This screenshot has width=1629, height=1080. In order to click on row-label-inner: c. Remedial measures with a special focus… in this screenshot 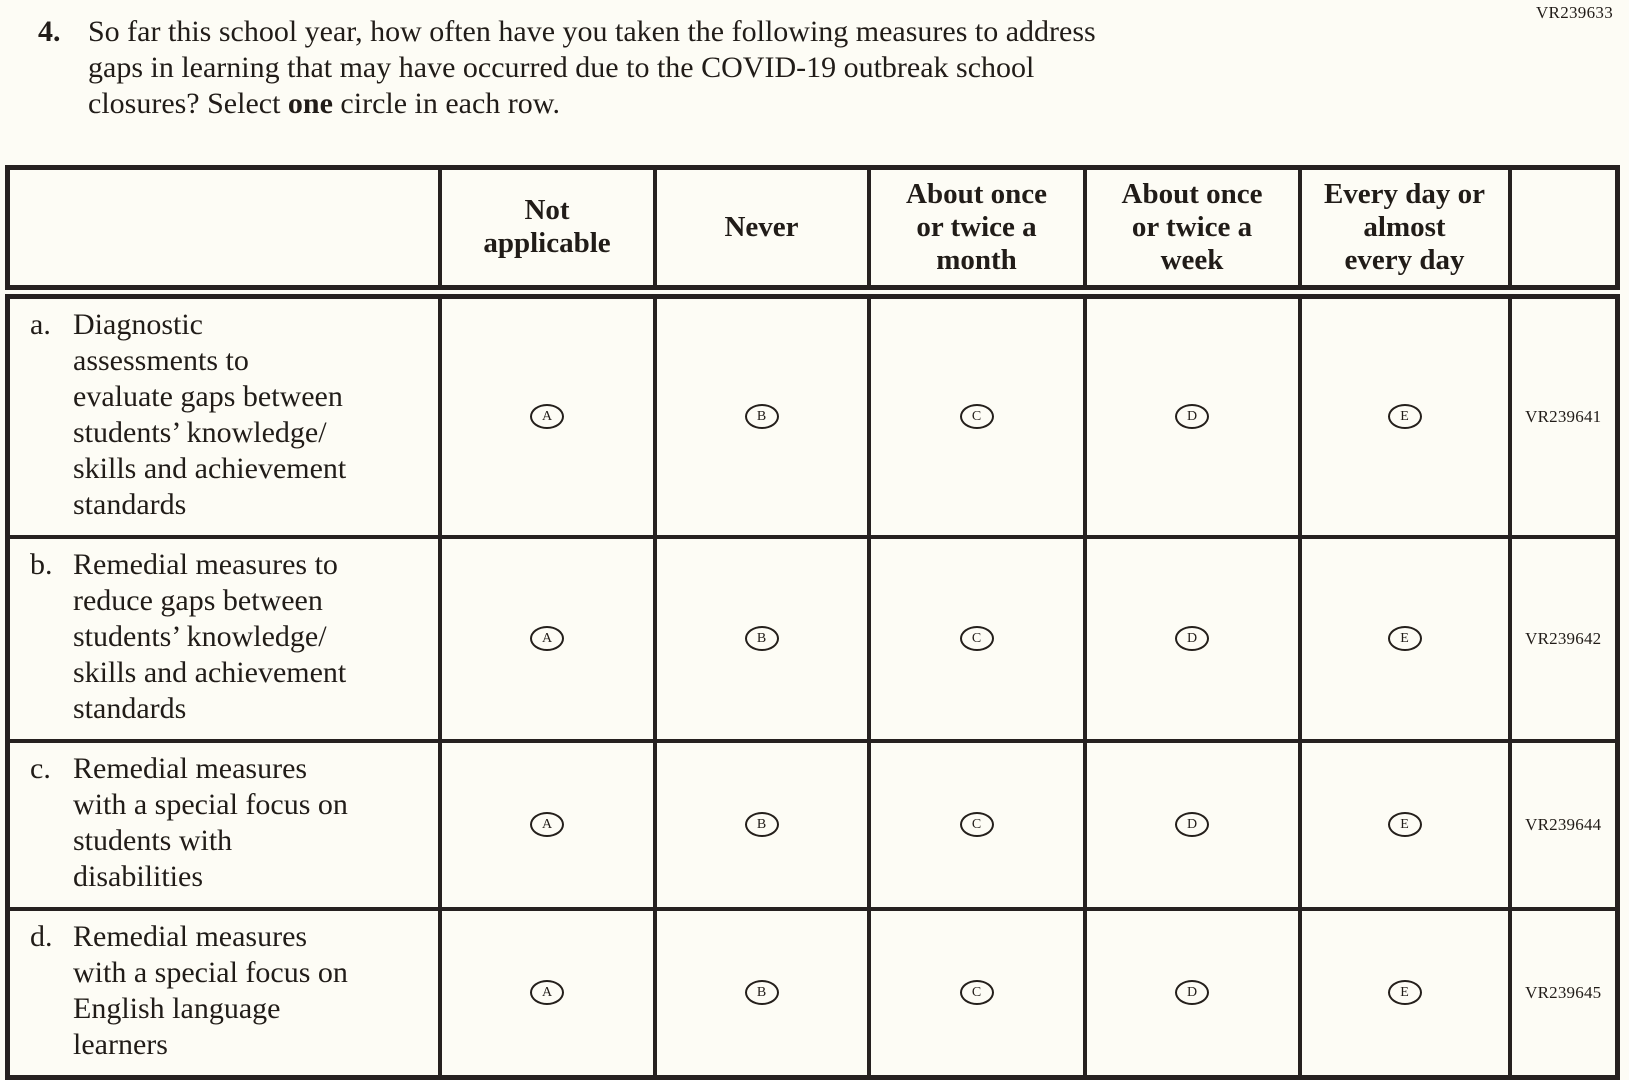, I will do `click(221, 823)`.